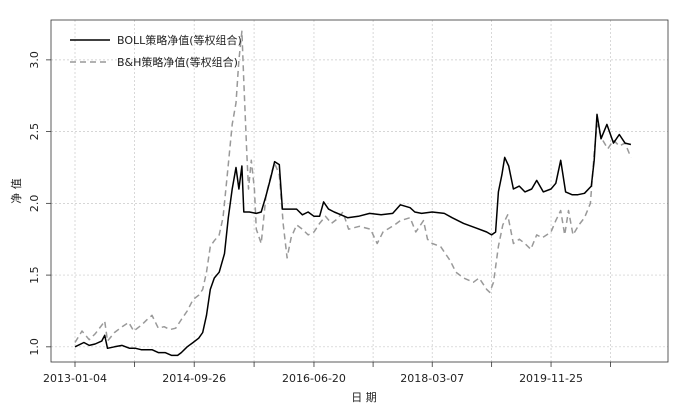 The height and width of the screenshot is (415, 692). I want to click on x-tick-label: 2016-06-20, so click(314, 378).